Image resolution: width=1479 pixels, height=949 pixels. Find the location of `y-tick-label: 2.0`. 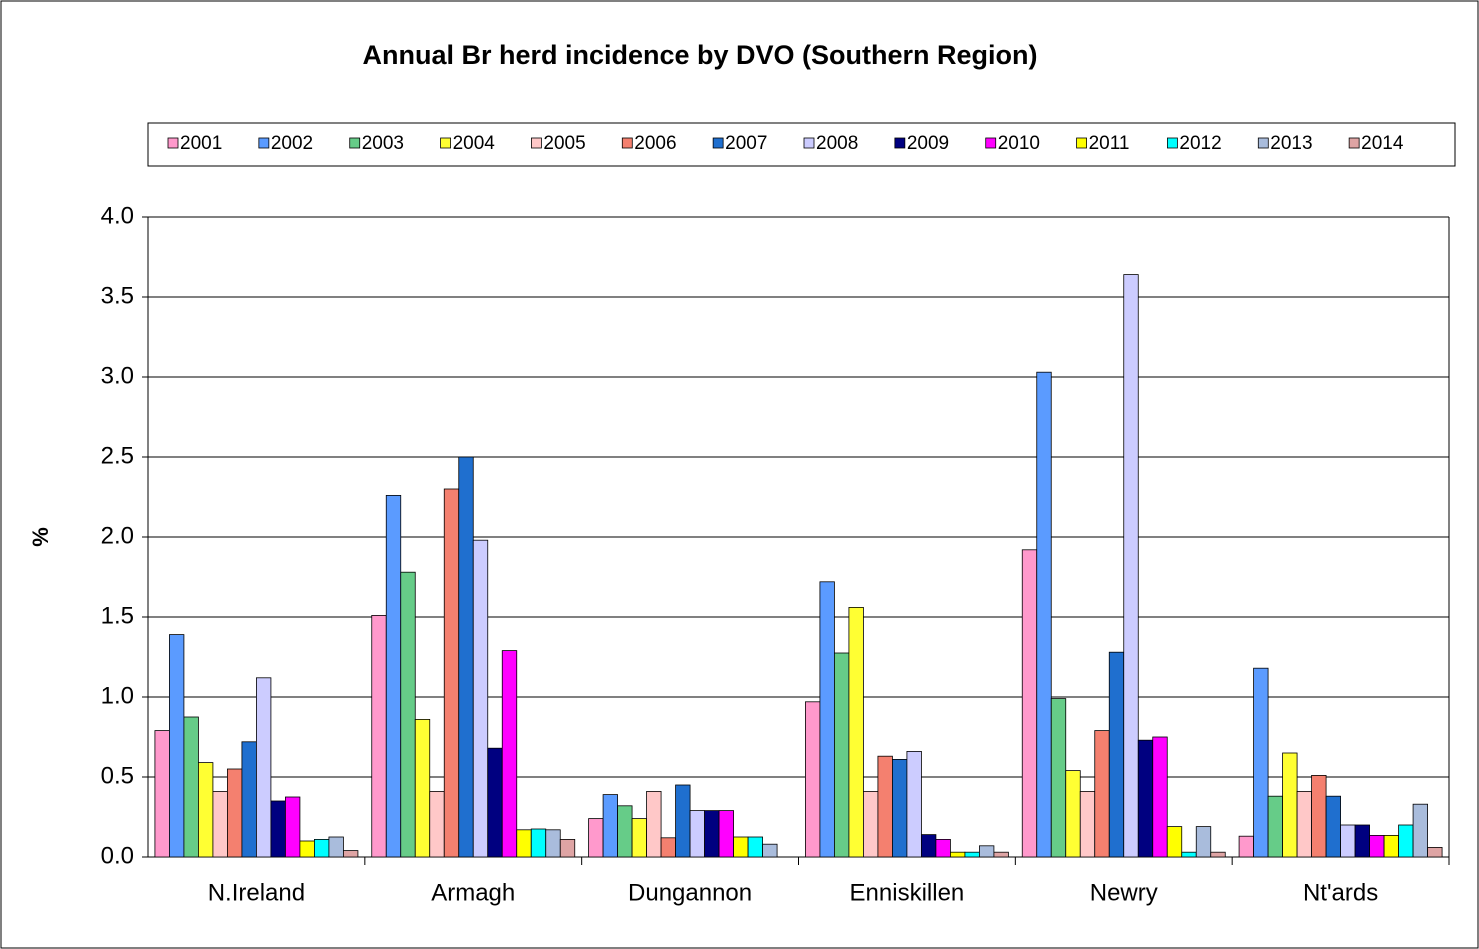

y-tick-label: 2.0 is located at coordinates (117, 535).